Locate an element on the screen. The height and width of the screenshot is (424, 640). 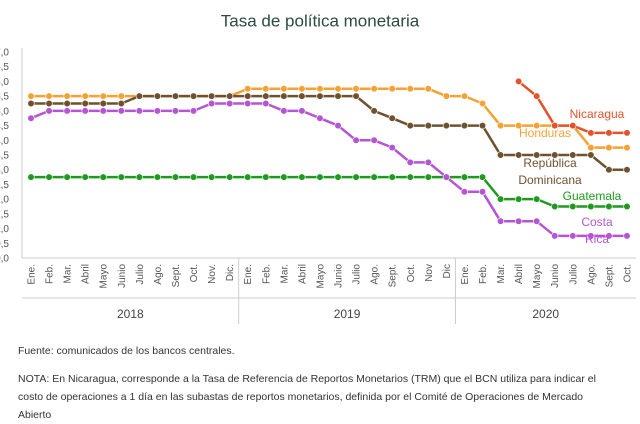
x-group-label: 2019 is located at coordinates (347, 314).